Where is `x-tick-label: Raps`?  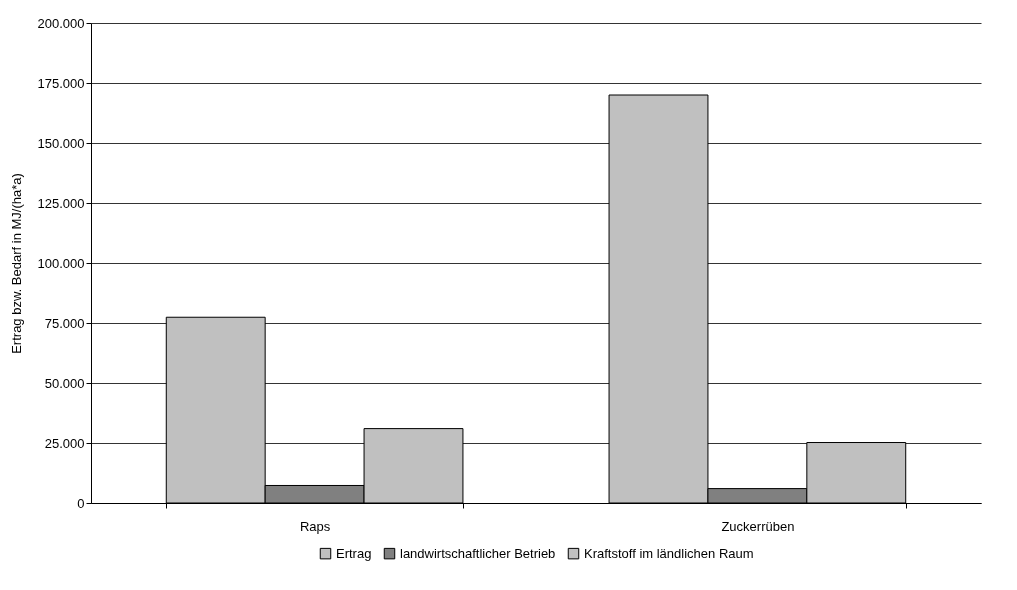 x-tick-label: Raps is located at coordinates (315, 526).